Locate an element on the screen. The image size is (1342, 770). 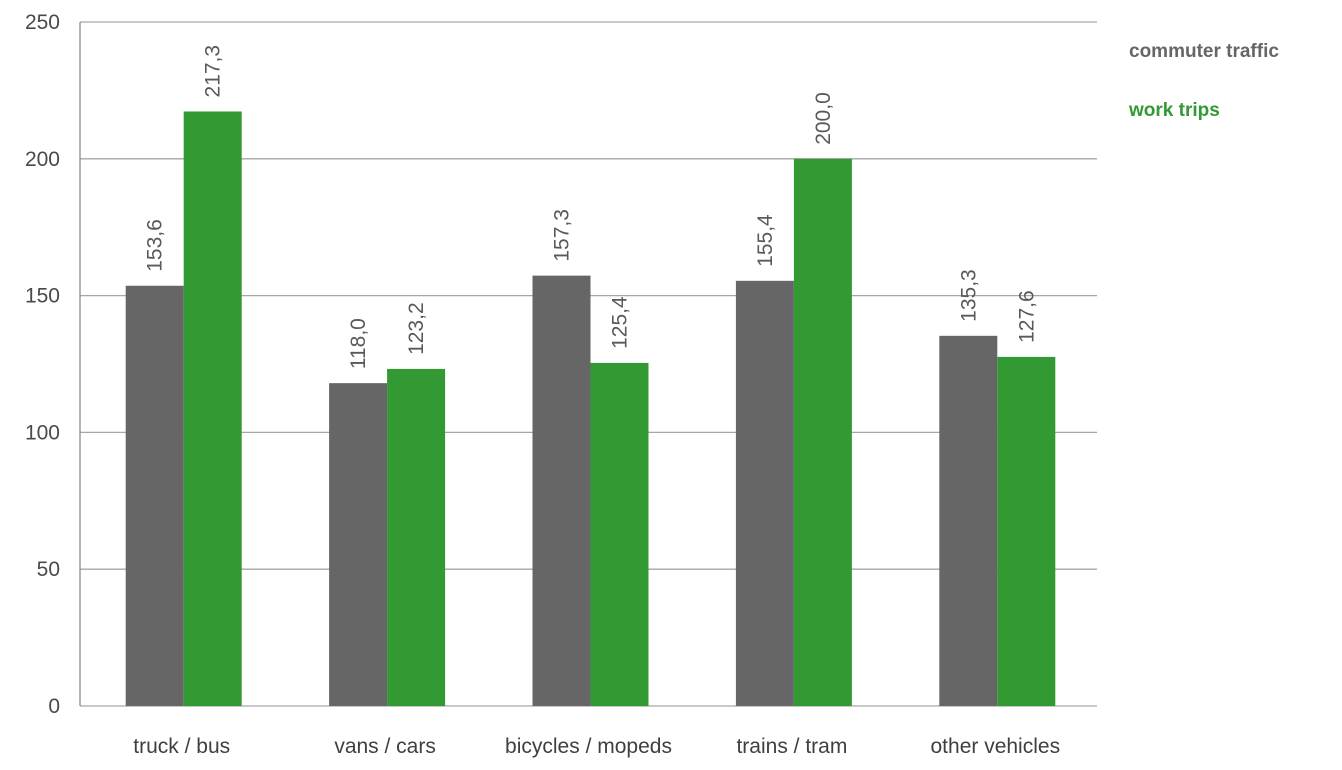
x-tick-label: vans / cars is located at coordinates (385, 746).